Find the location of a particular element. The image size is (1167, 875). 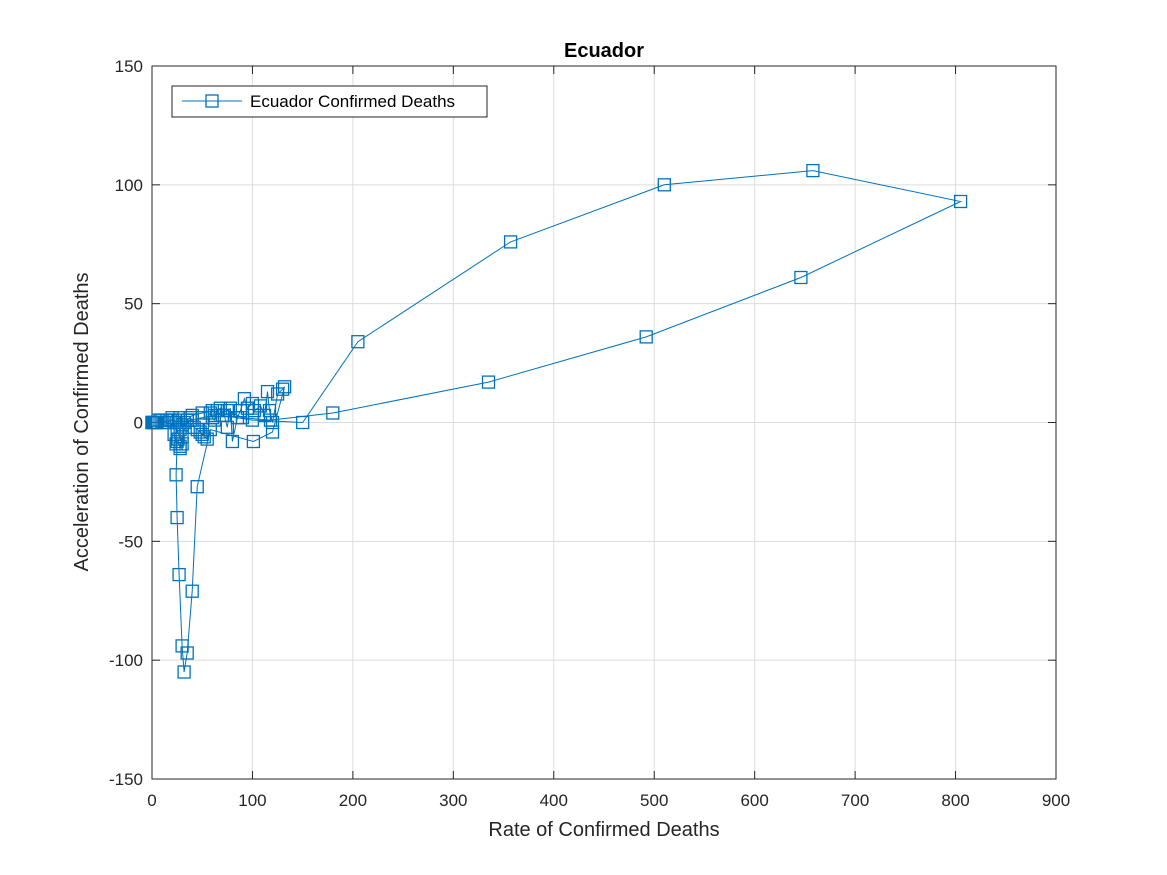

y-tick-label: 0 is located at coordinates (138, 423).